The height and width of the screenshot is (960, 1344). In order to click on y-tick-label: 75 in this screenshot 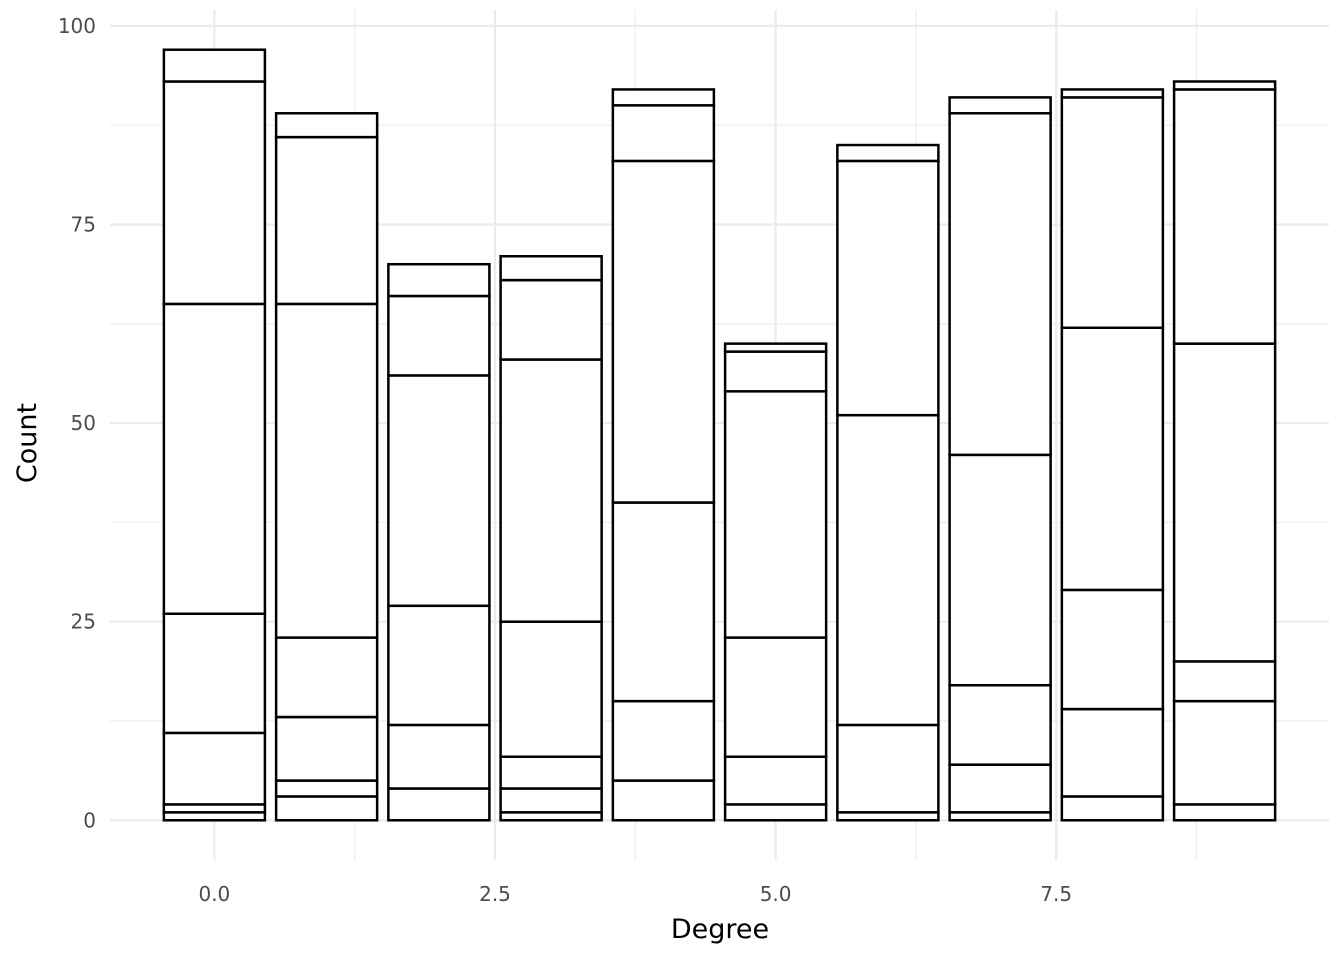, I will do `click(83, 224)`.